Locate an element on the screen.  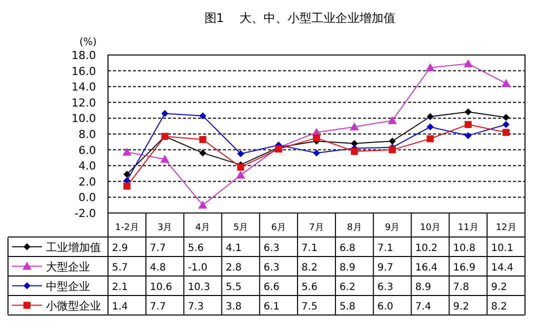
text: 4.8 is located at coordinates (158, 268).